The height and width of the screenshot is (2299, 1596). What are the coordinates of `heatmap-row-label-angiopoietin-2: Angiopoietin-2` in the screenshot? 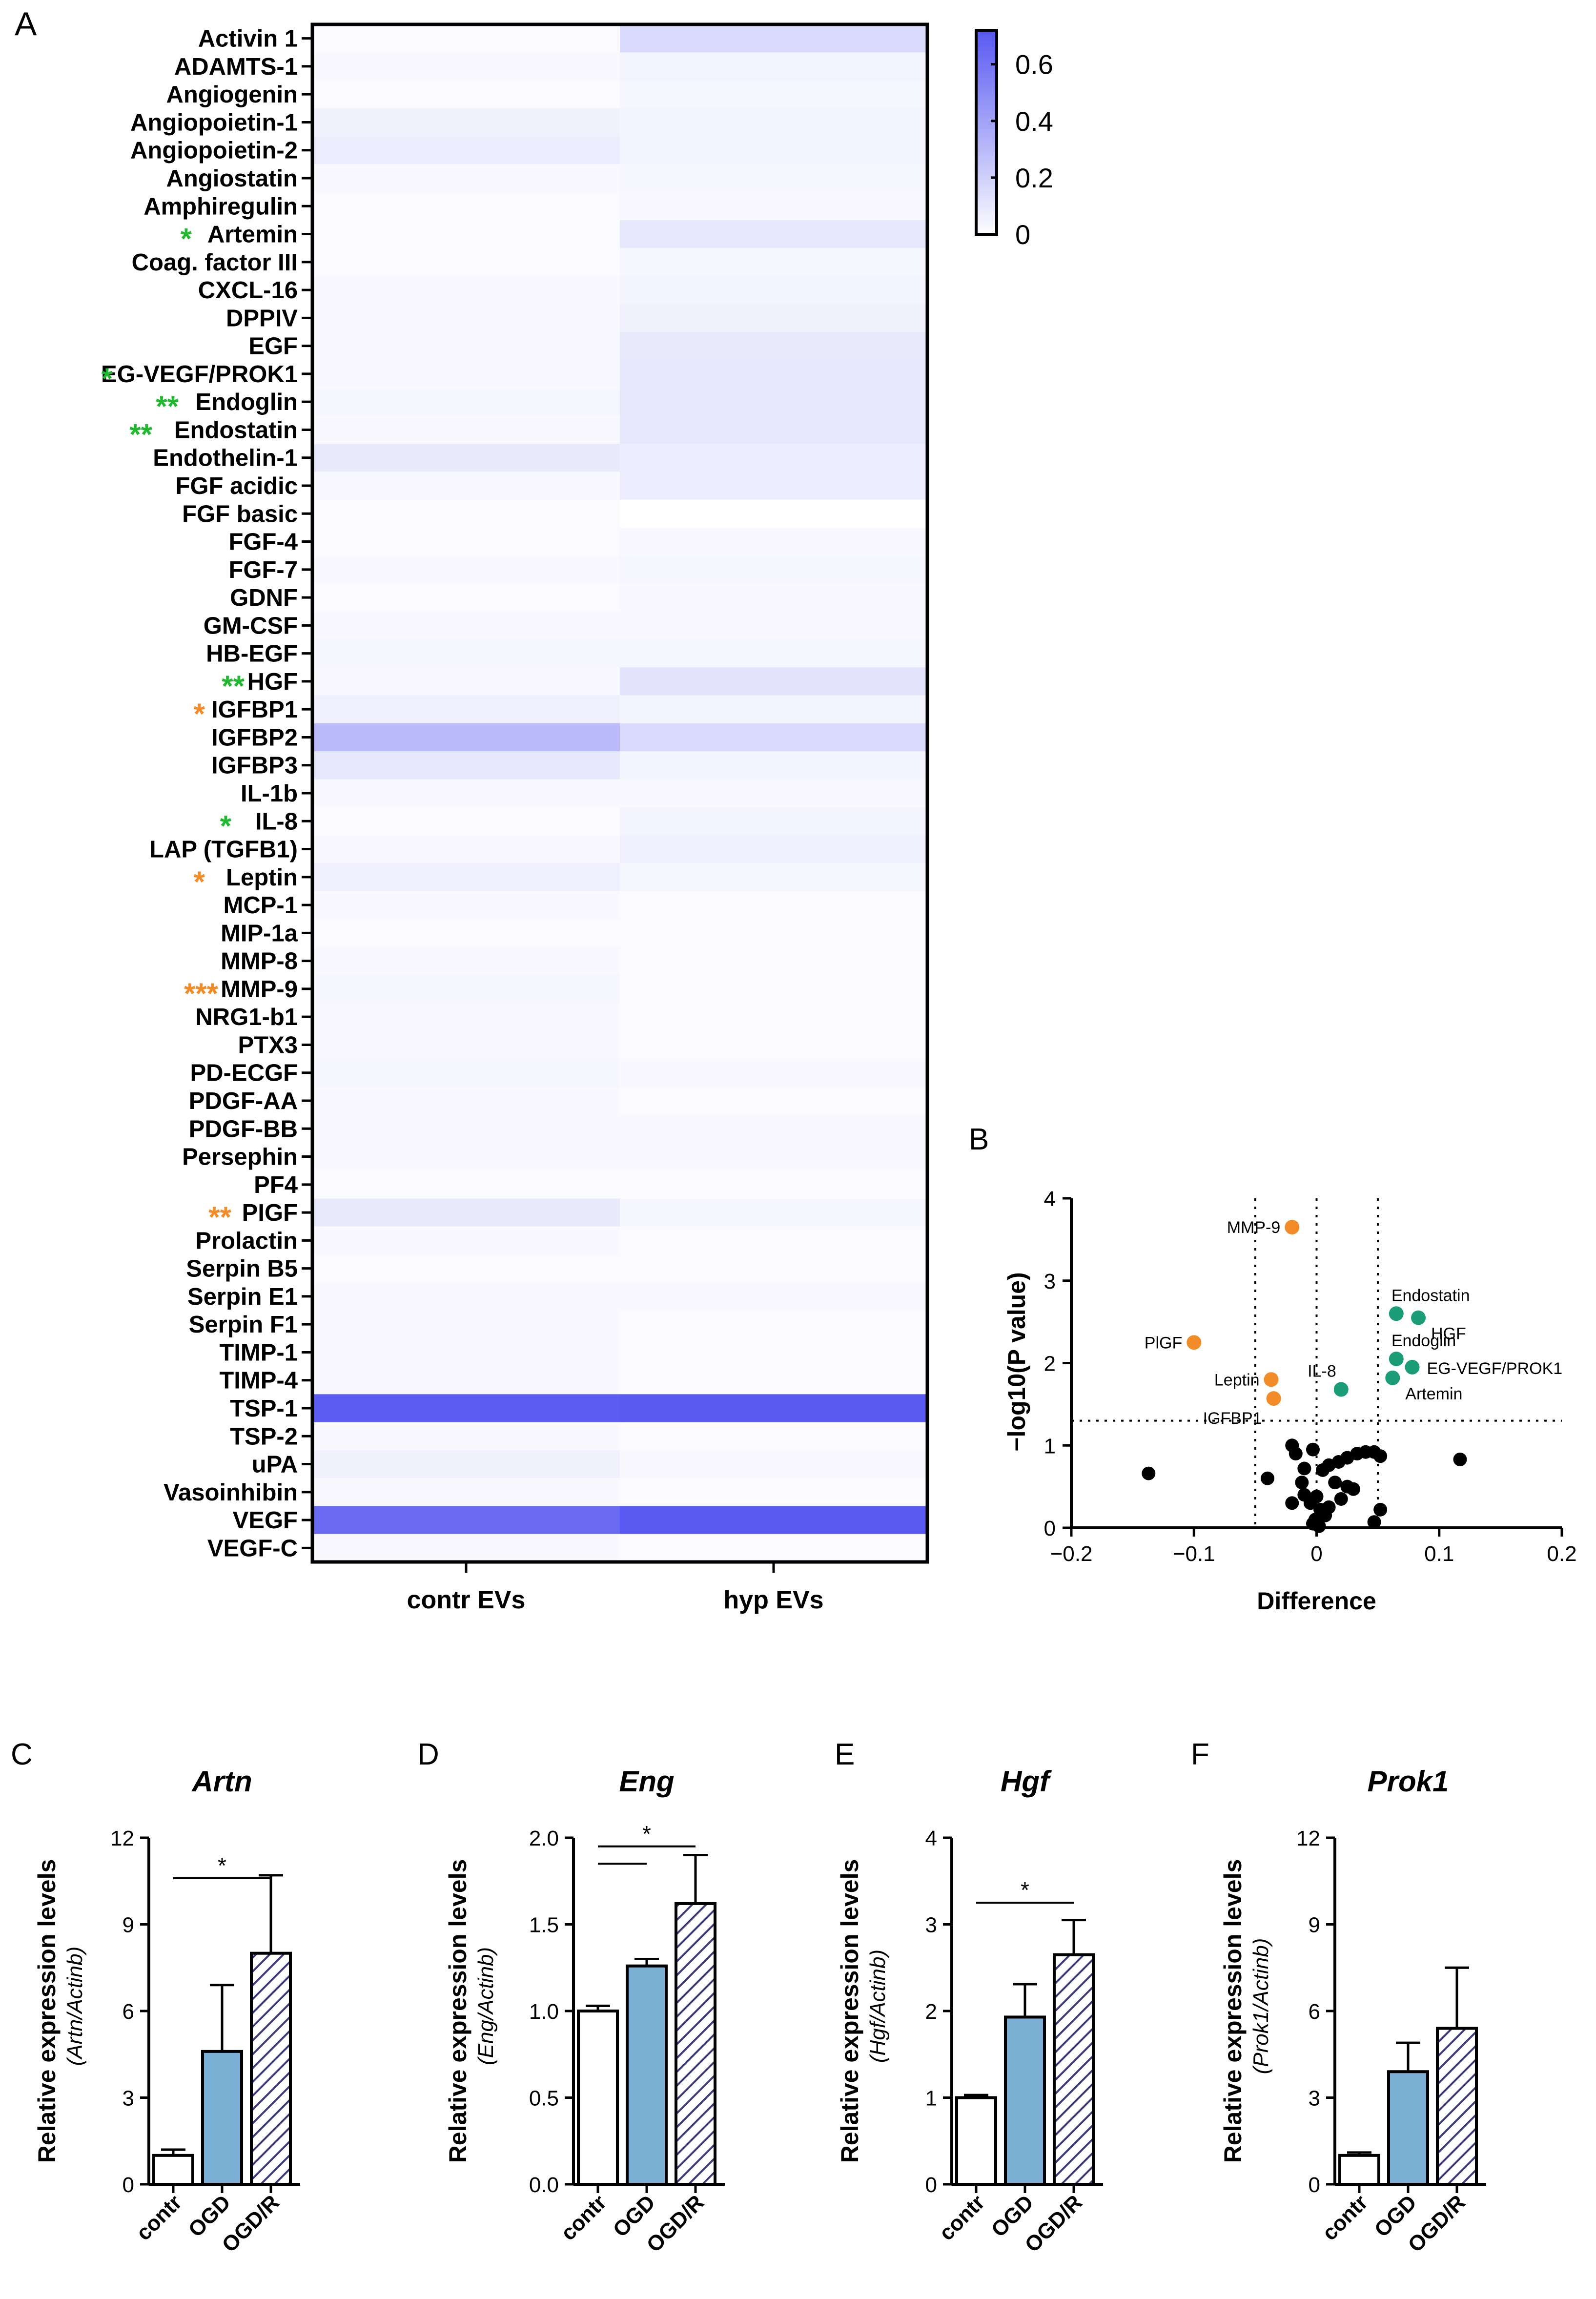 It's located at (214, 151).